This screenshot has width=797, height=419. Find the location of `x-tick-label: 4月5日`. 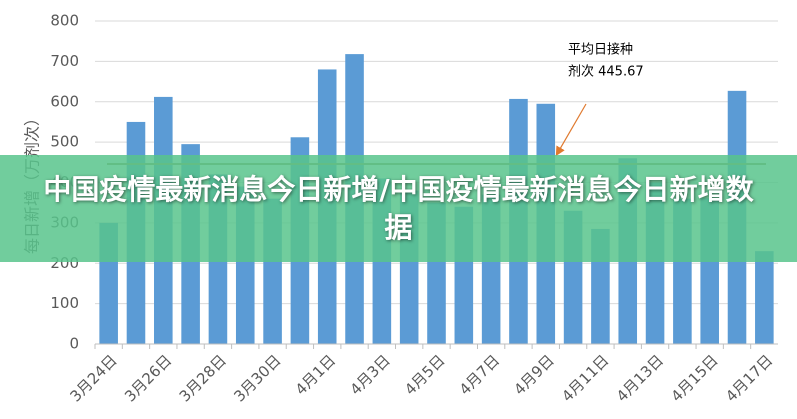

x-tick-label: 4月5日 is located at coordinates (424, 374).